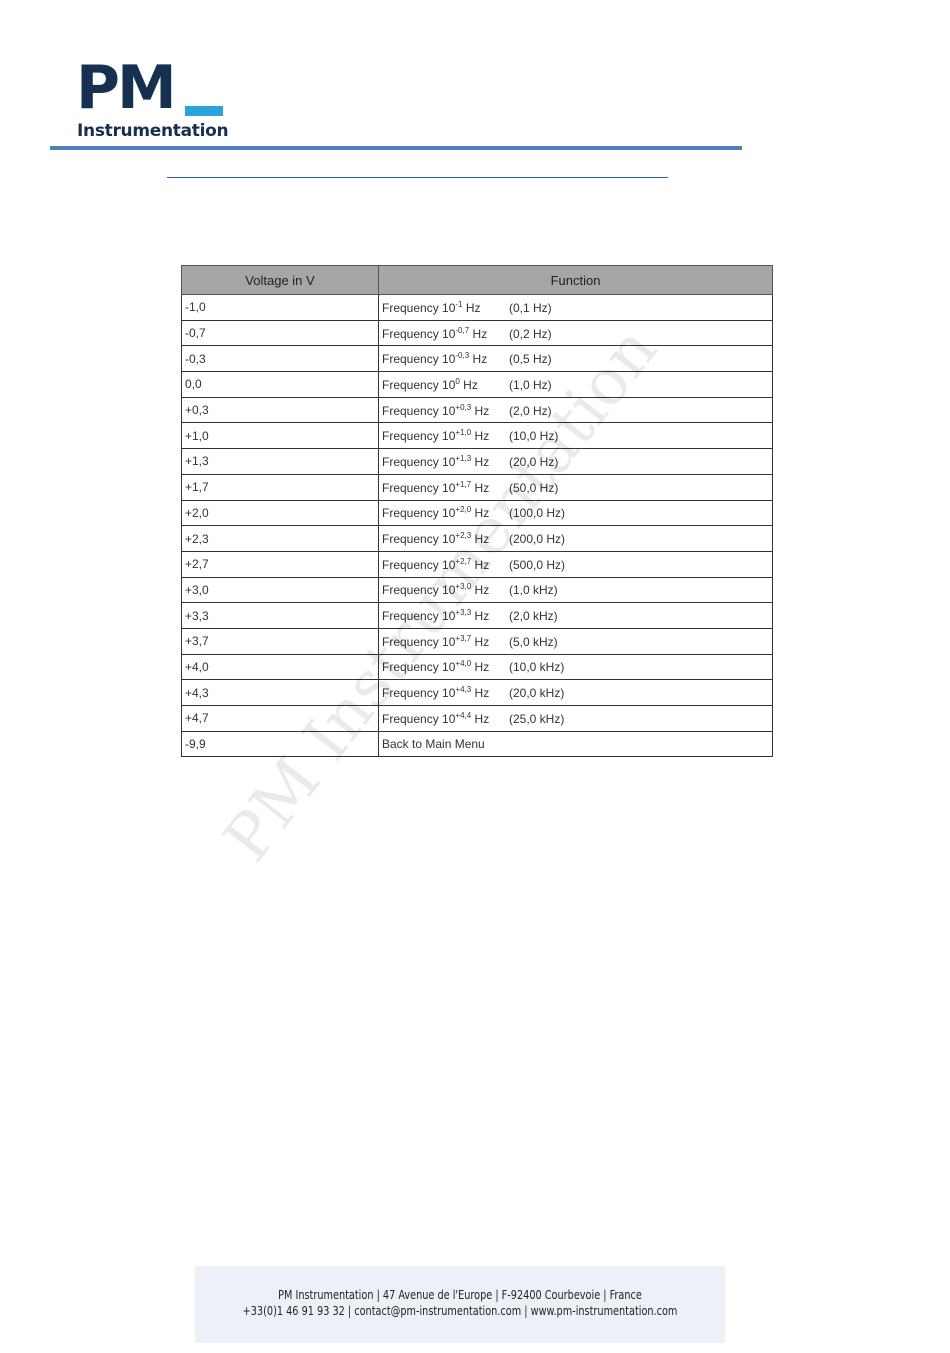 This screenshot has height=1353, width=950. Describe the element at coordinates (530, 359) in the screenshot. I see `frequency-value: (0,5 Hz)` at that location.